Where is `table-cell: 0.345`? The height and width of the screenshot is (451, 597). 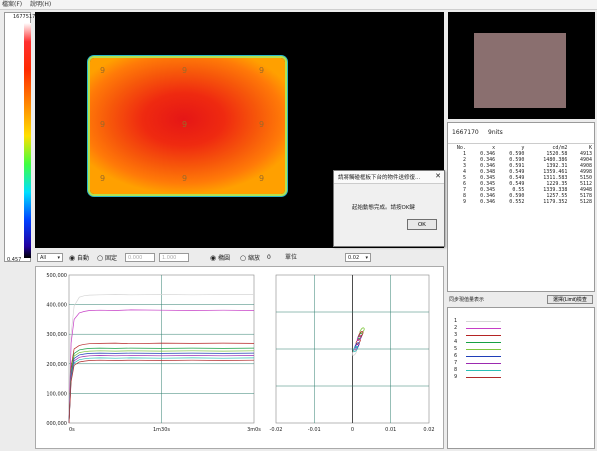
table-cell: 0.345 is located at coordinates (488, 178).